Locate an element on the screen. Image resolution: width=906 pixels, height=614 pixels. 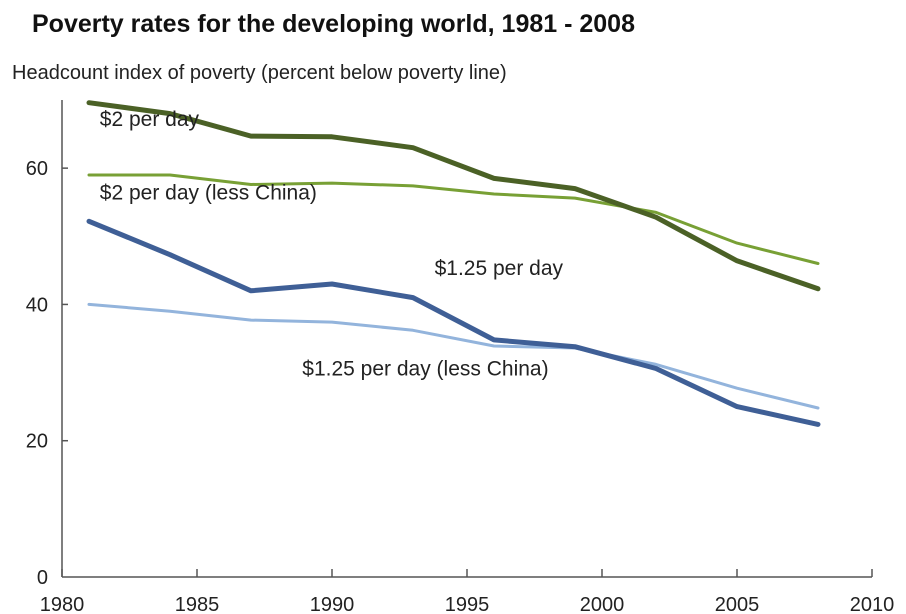
x-tick-label: 1980 is located at coordinates (62, 604).